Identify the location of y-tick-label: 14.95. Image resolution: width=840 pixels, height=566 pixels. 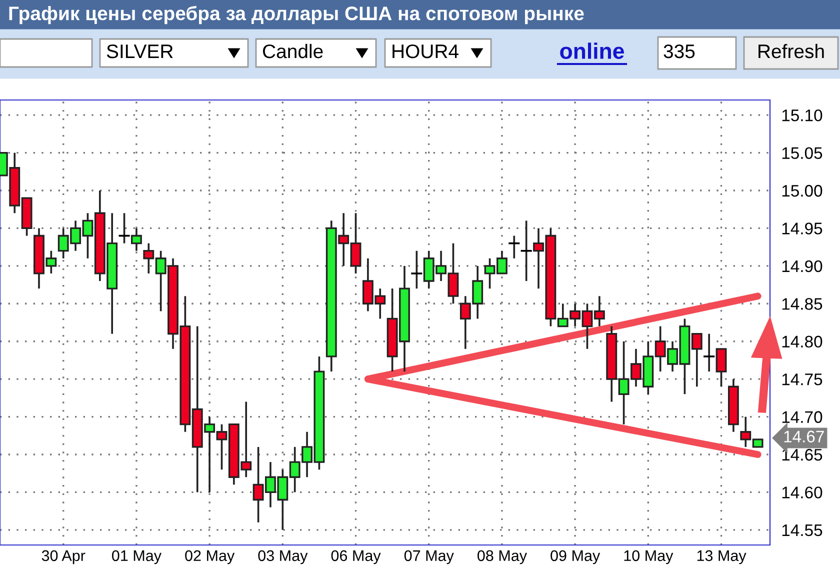
(802, 228).